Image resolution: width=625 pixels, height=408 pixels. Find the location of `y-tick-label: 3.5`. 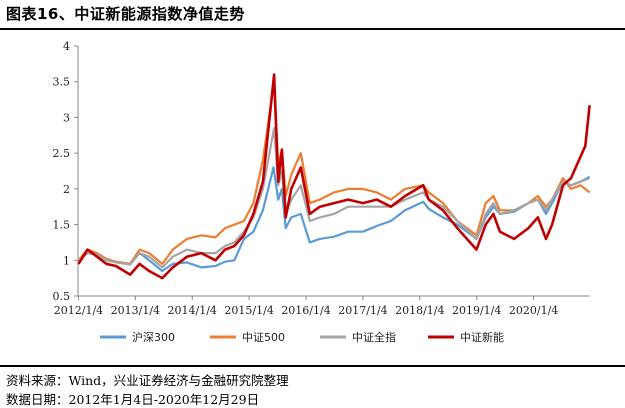

y-tick-label: 3.5 is located at coordinates (62, 82).